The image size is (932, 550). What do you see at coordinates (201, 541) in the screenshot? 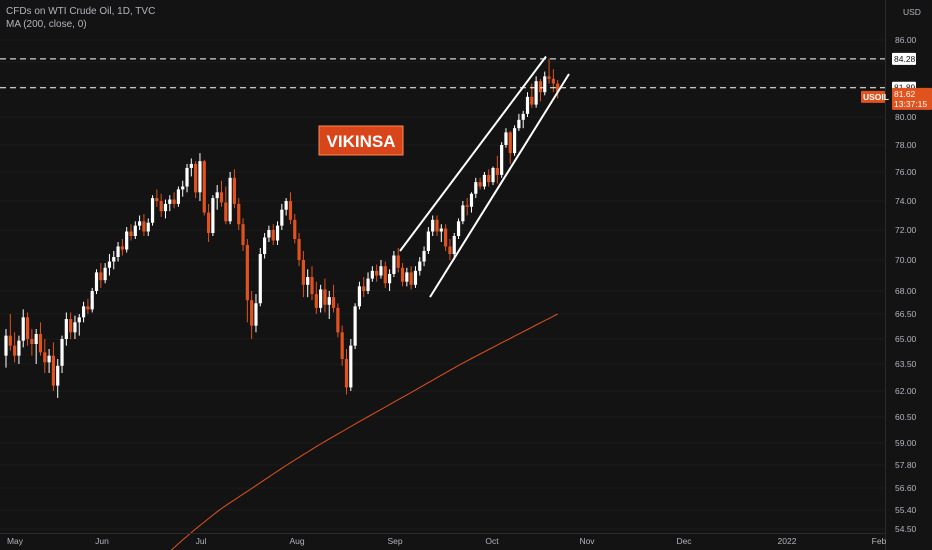
I see `time-tick-label: Jul` at bounding box center [201, 541].